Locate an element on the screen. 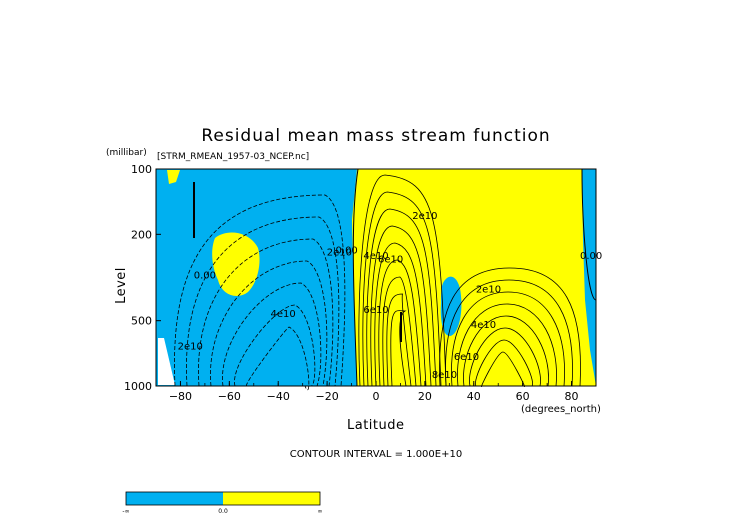  negative-region-east is located at coordinates (589, 234).